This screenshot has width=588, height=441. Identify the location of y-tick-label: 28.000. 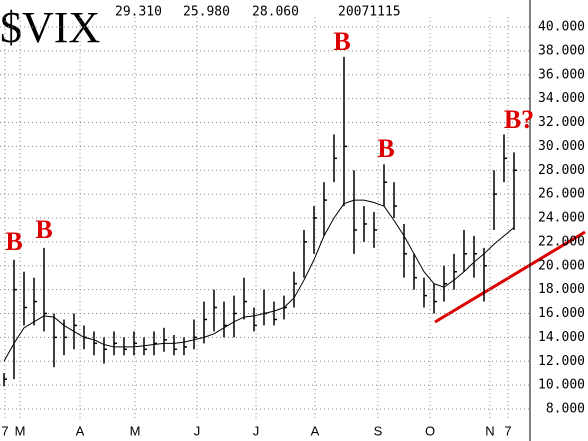
(561, 170).